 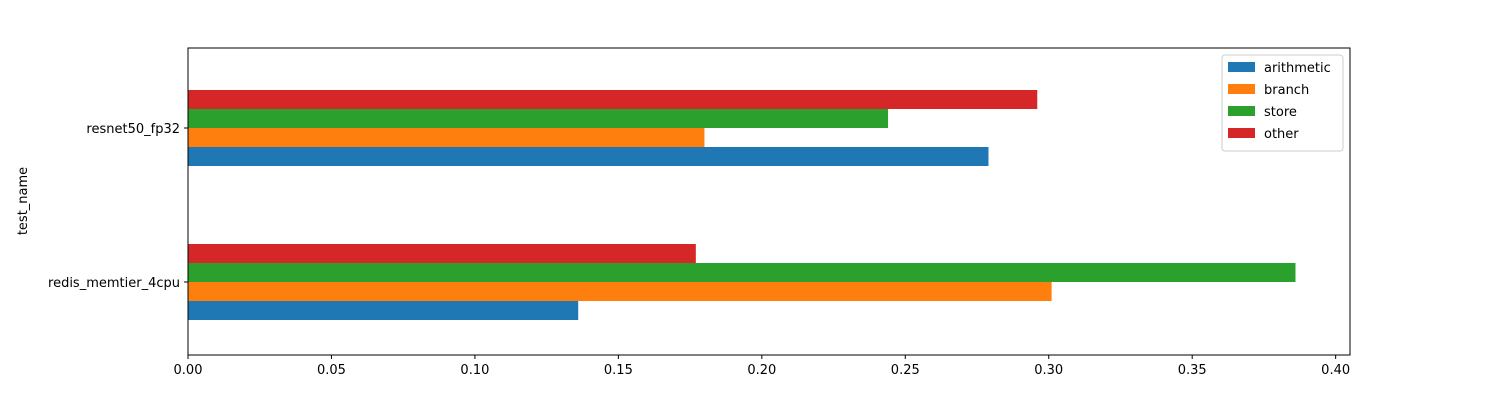 I want to click on x-tick-label: 0.35, so click(x=1192, y=370).